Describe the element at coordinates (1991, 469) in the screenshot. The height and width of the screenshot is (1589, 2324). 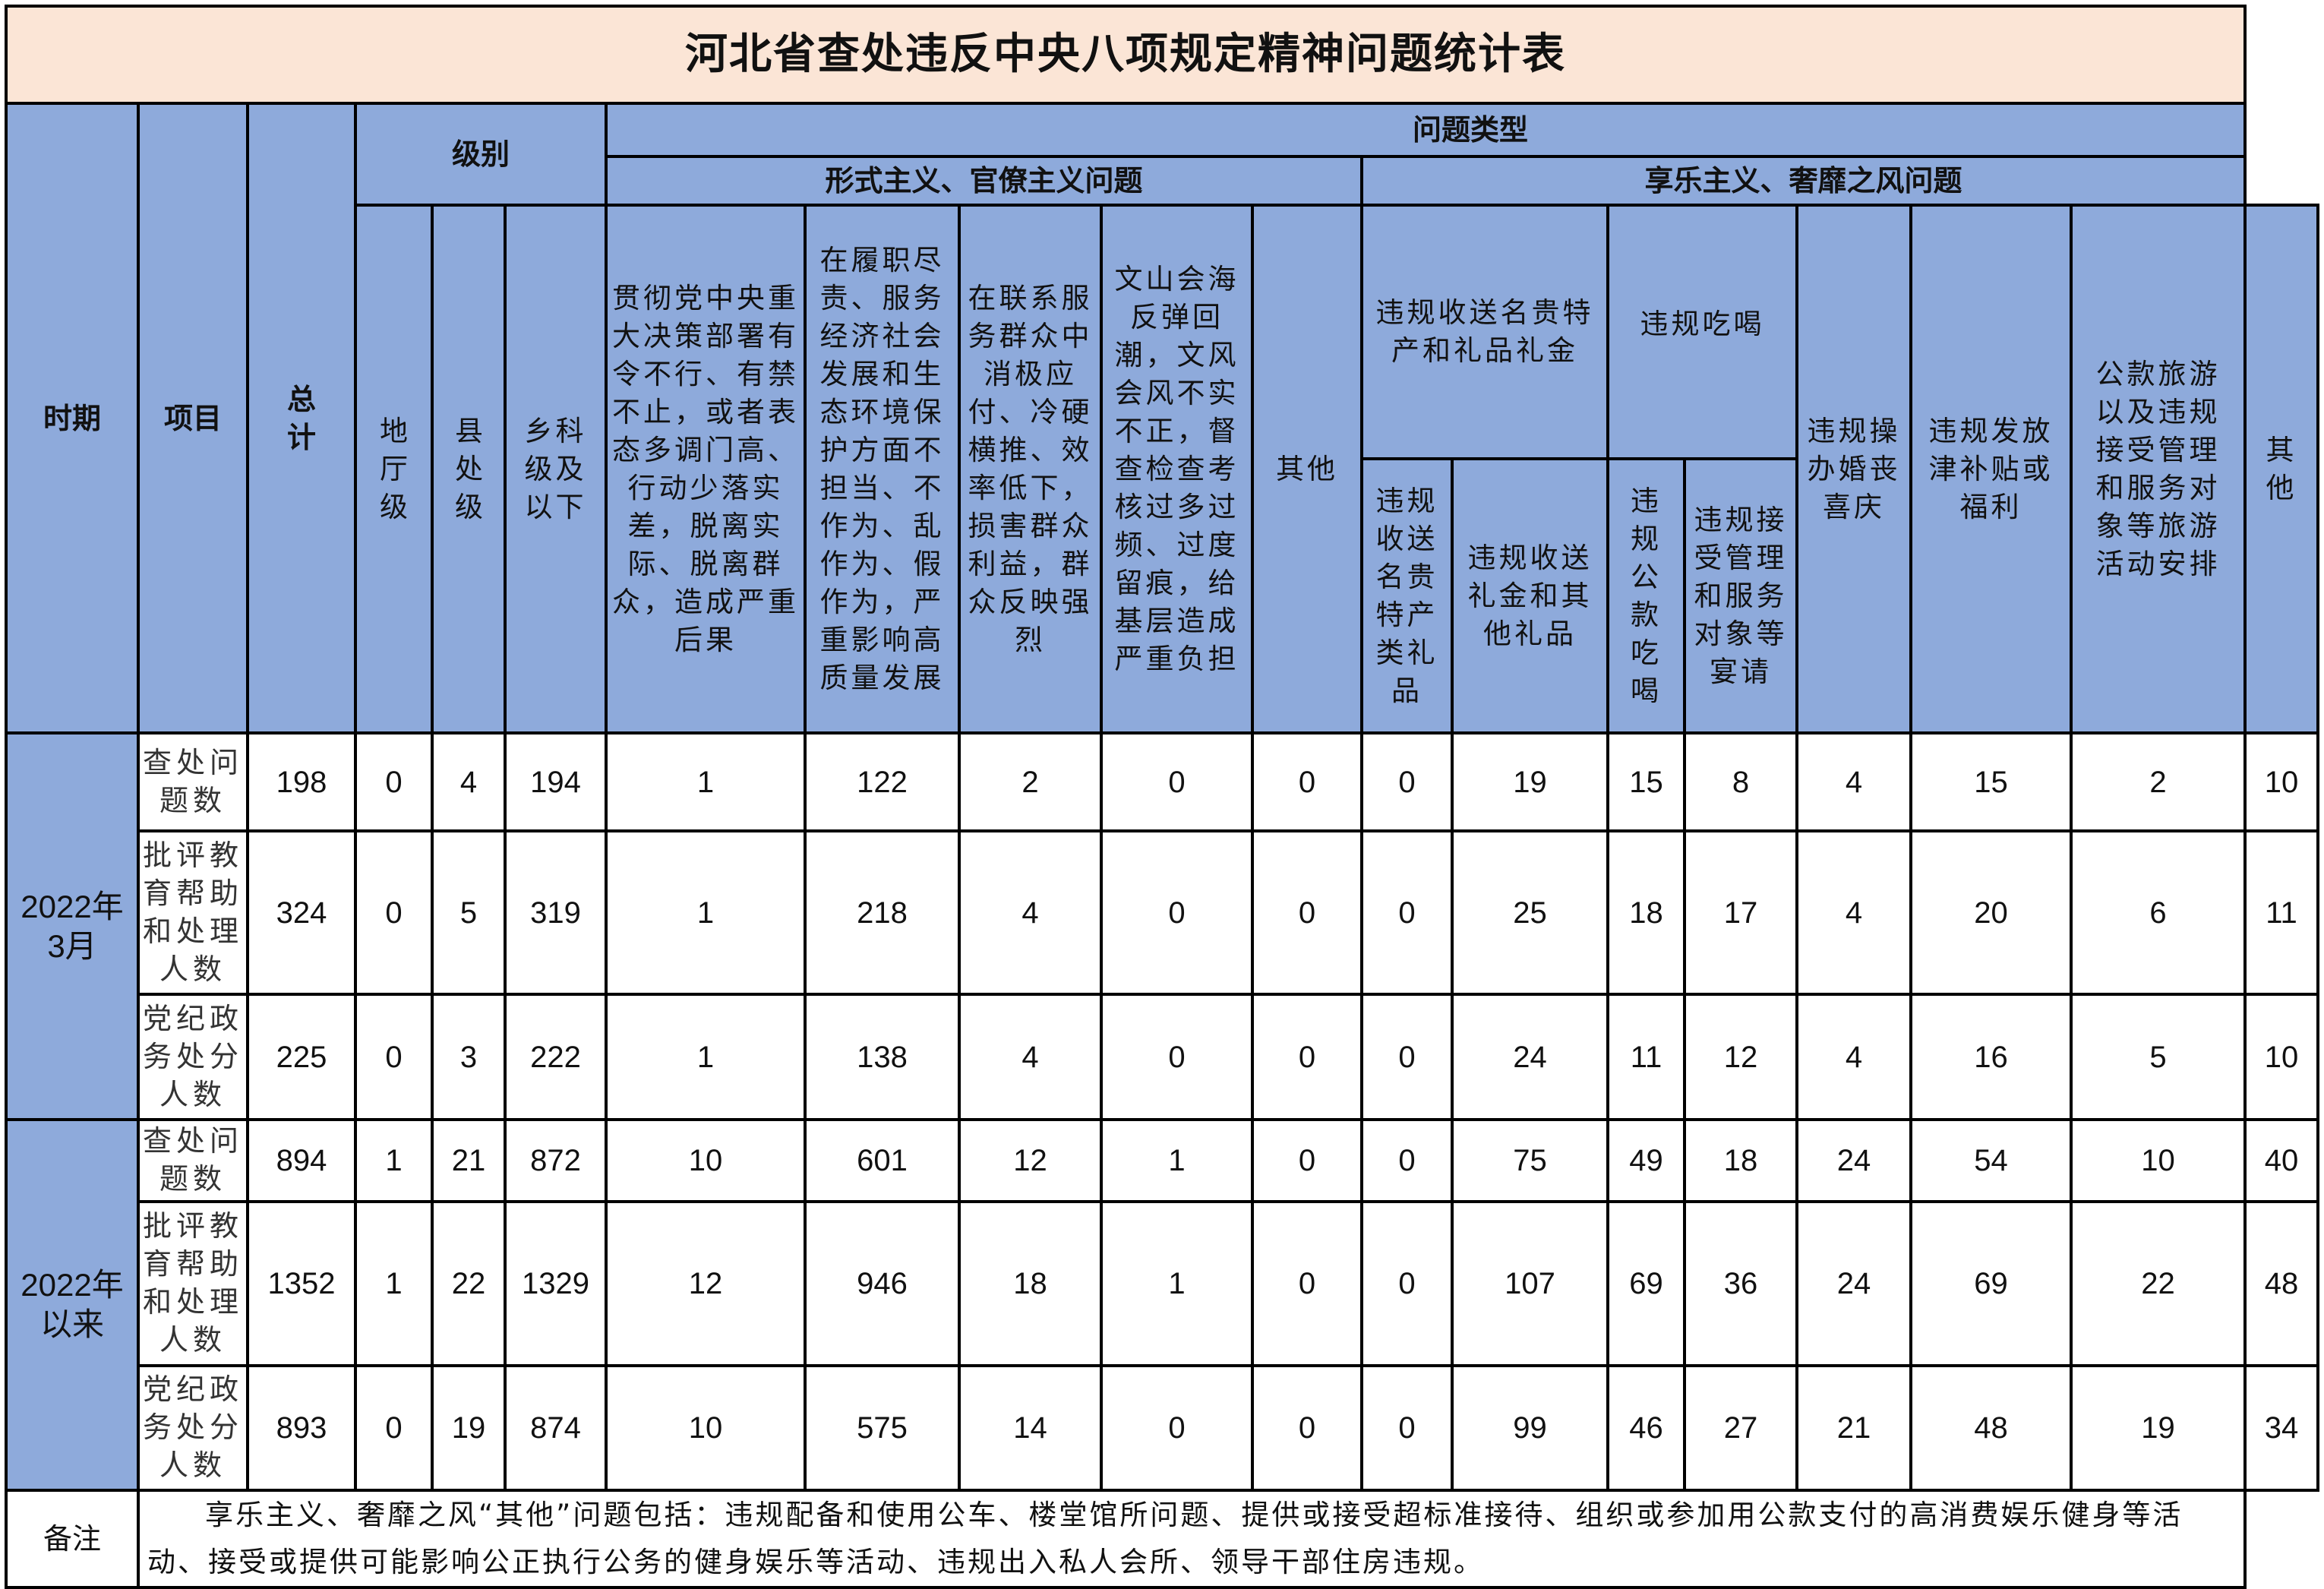
I see `header-allowance: 违规发放津补贴或福利` at that location.